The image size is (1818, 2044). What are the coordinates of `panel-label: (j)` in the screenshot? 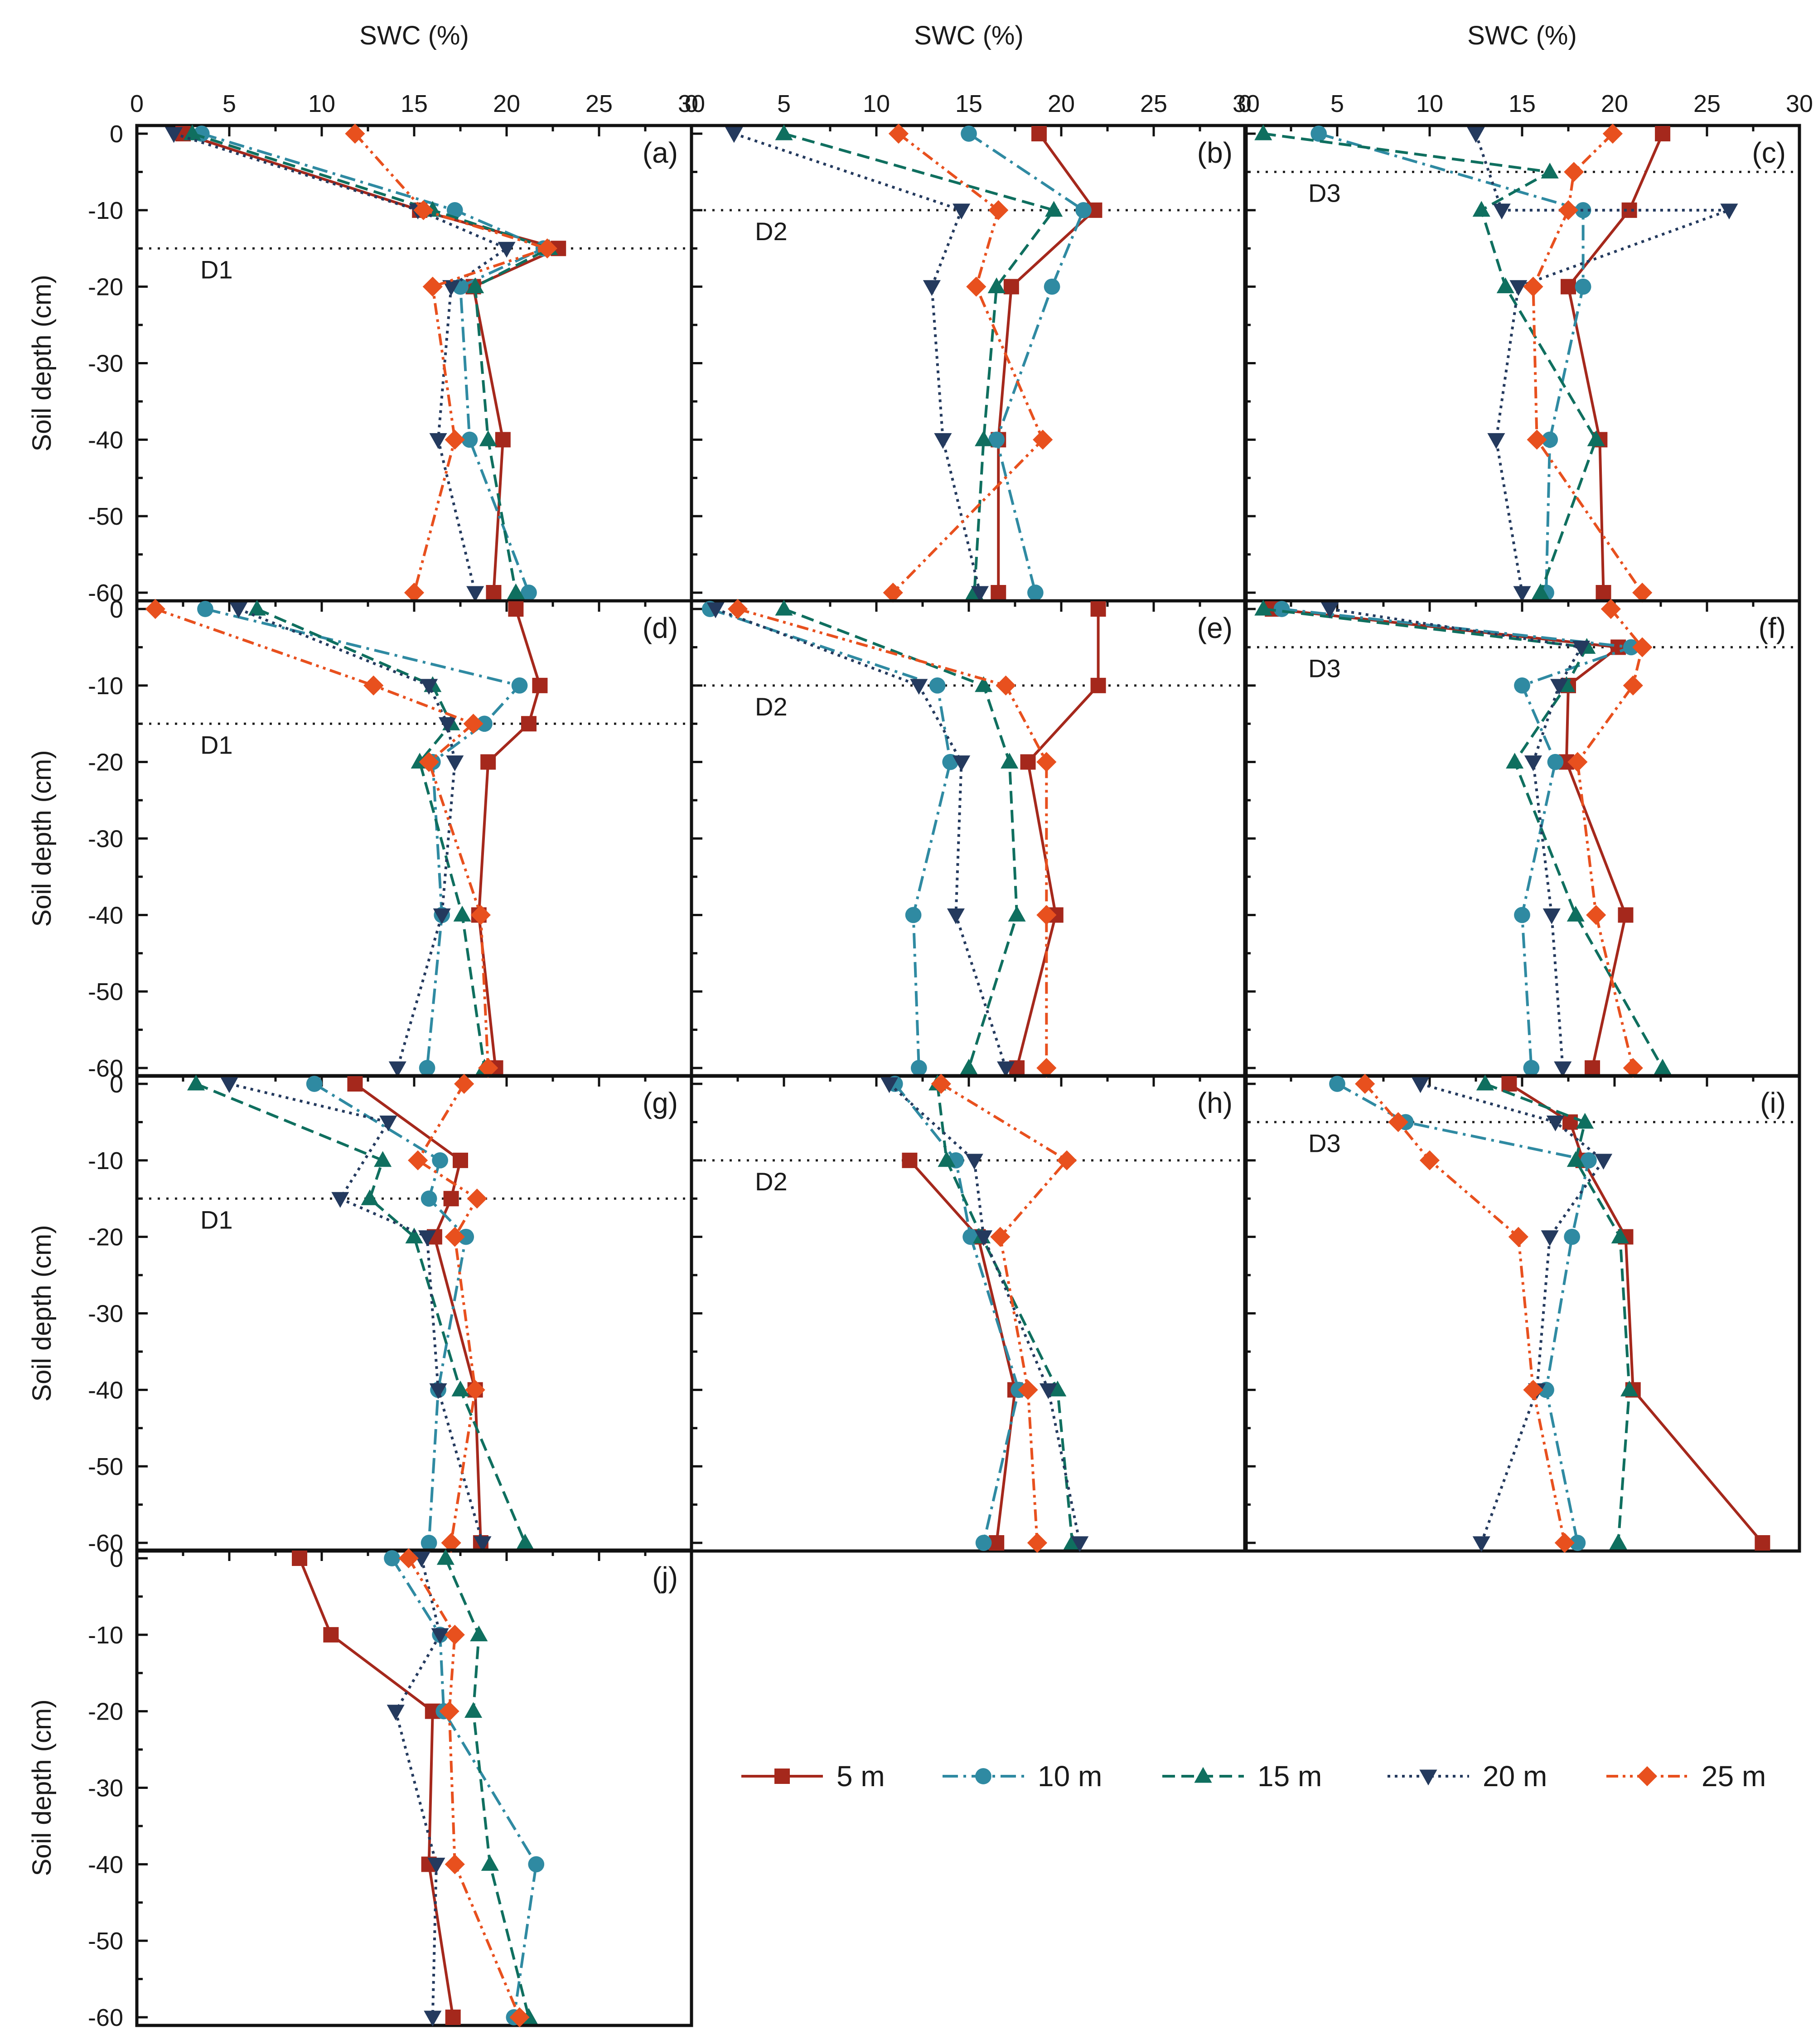 It's located at (665, 1577).